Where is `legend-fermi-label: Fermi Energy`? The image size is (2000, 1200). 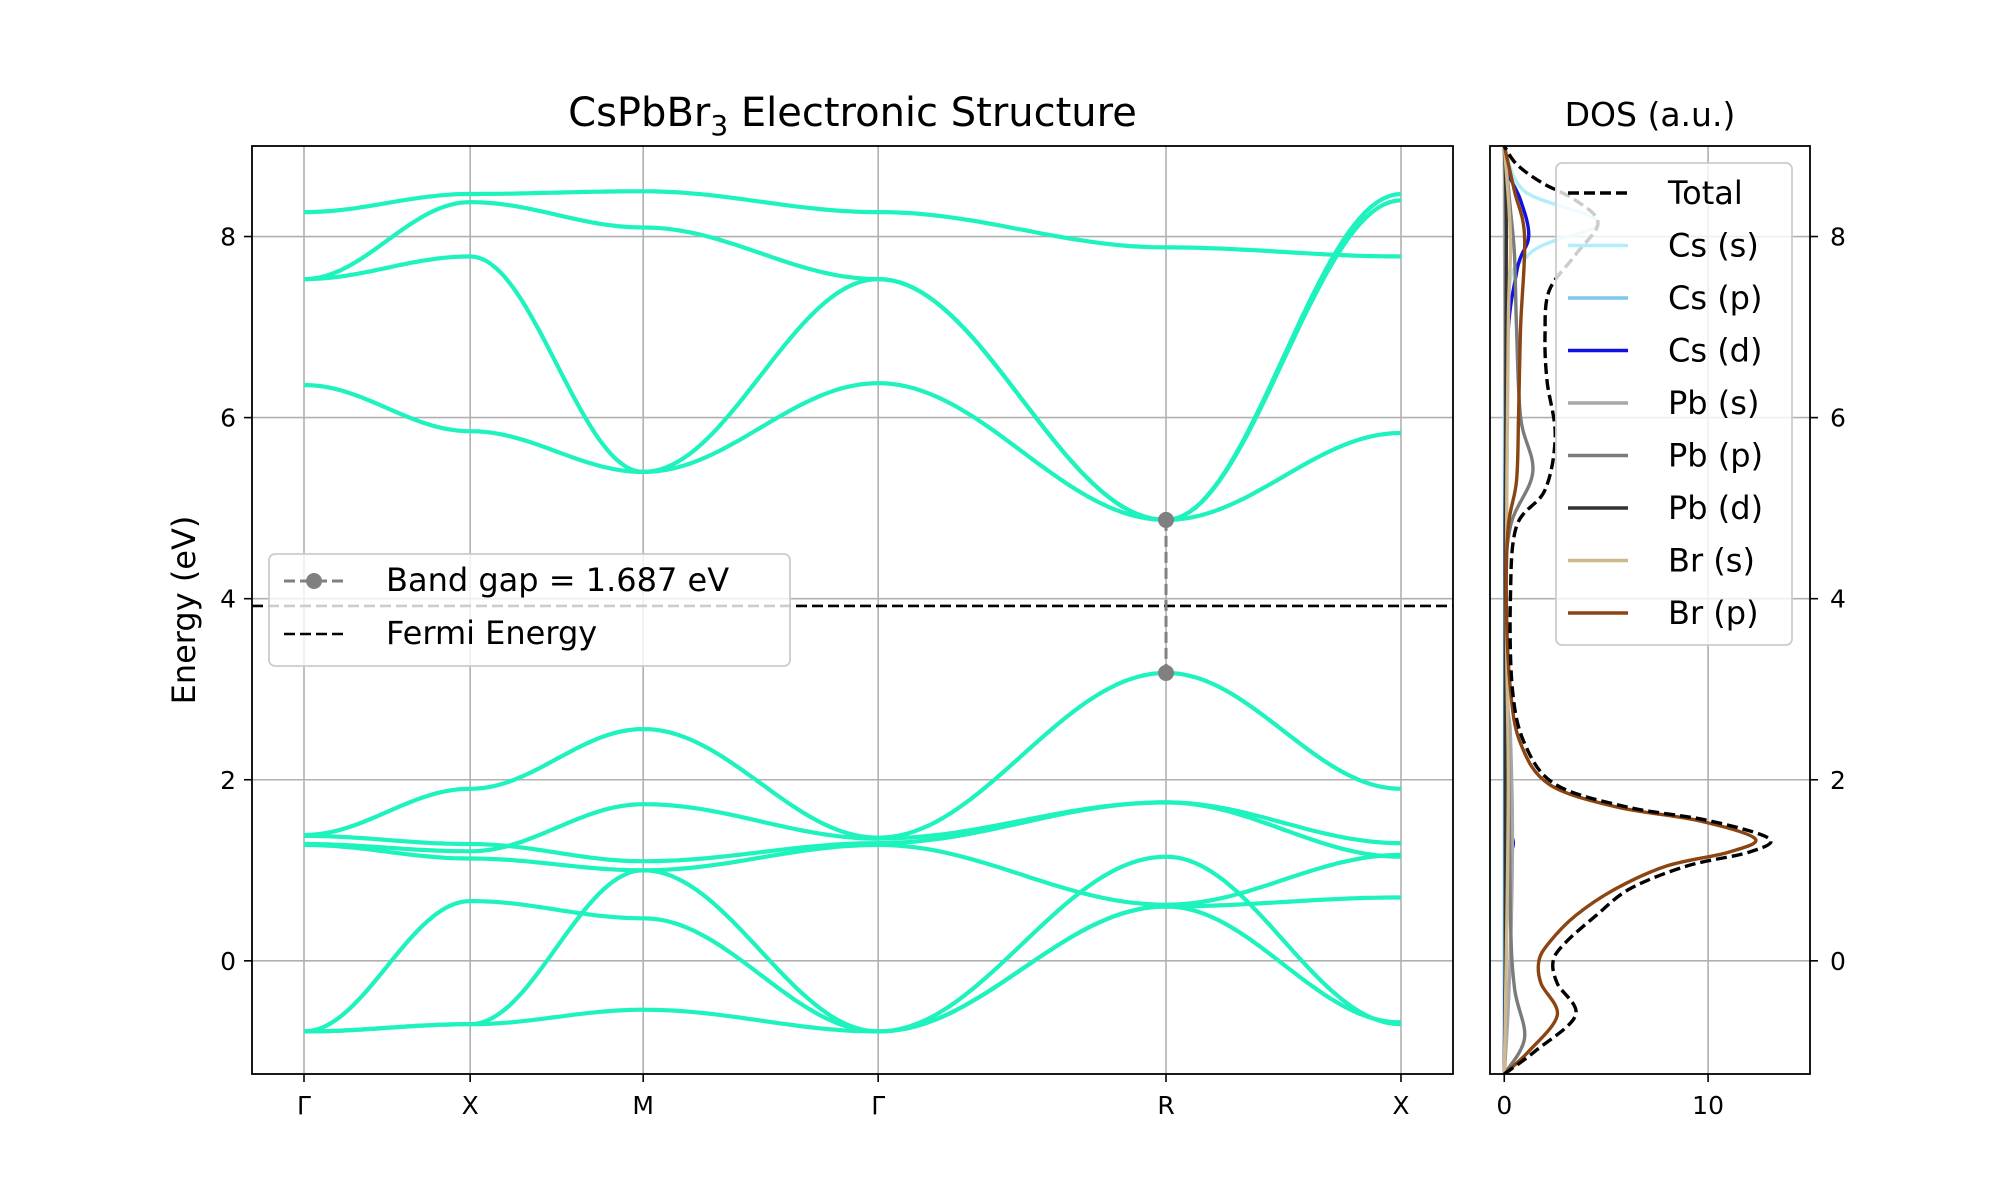
legend-fermi-label: Fermi Energy is located at coordinates (491, 633).